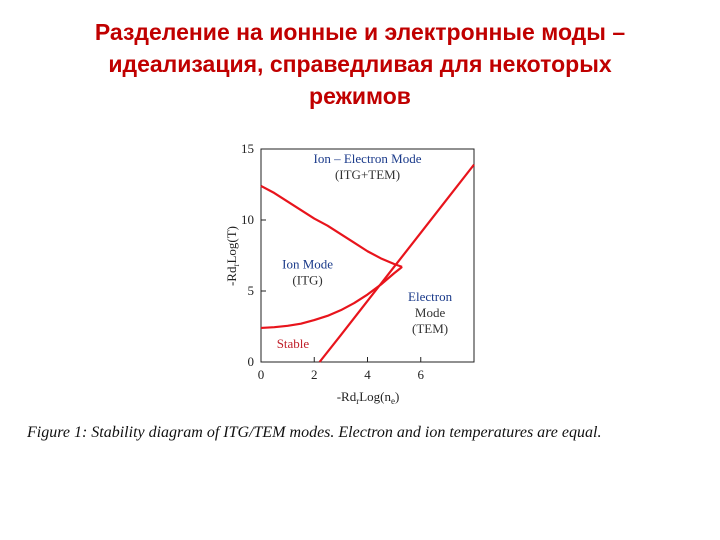 This screenshot has height=540, width=720. What do you see at coordinates (367, 174) in the screenshot?
I see `region-label-line: (ITG+TEM)` at bounding box center [367, 174].